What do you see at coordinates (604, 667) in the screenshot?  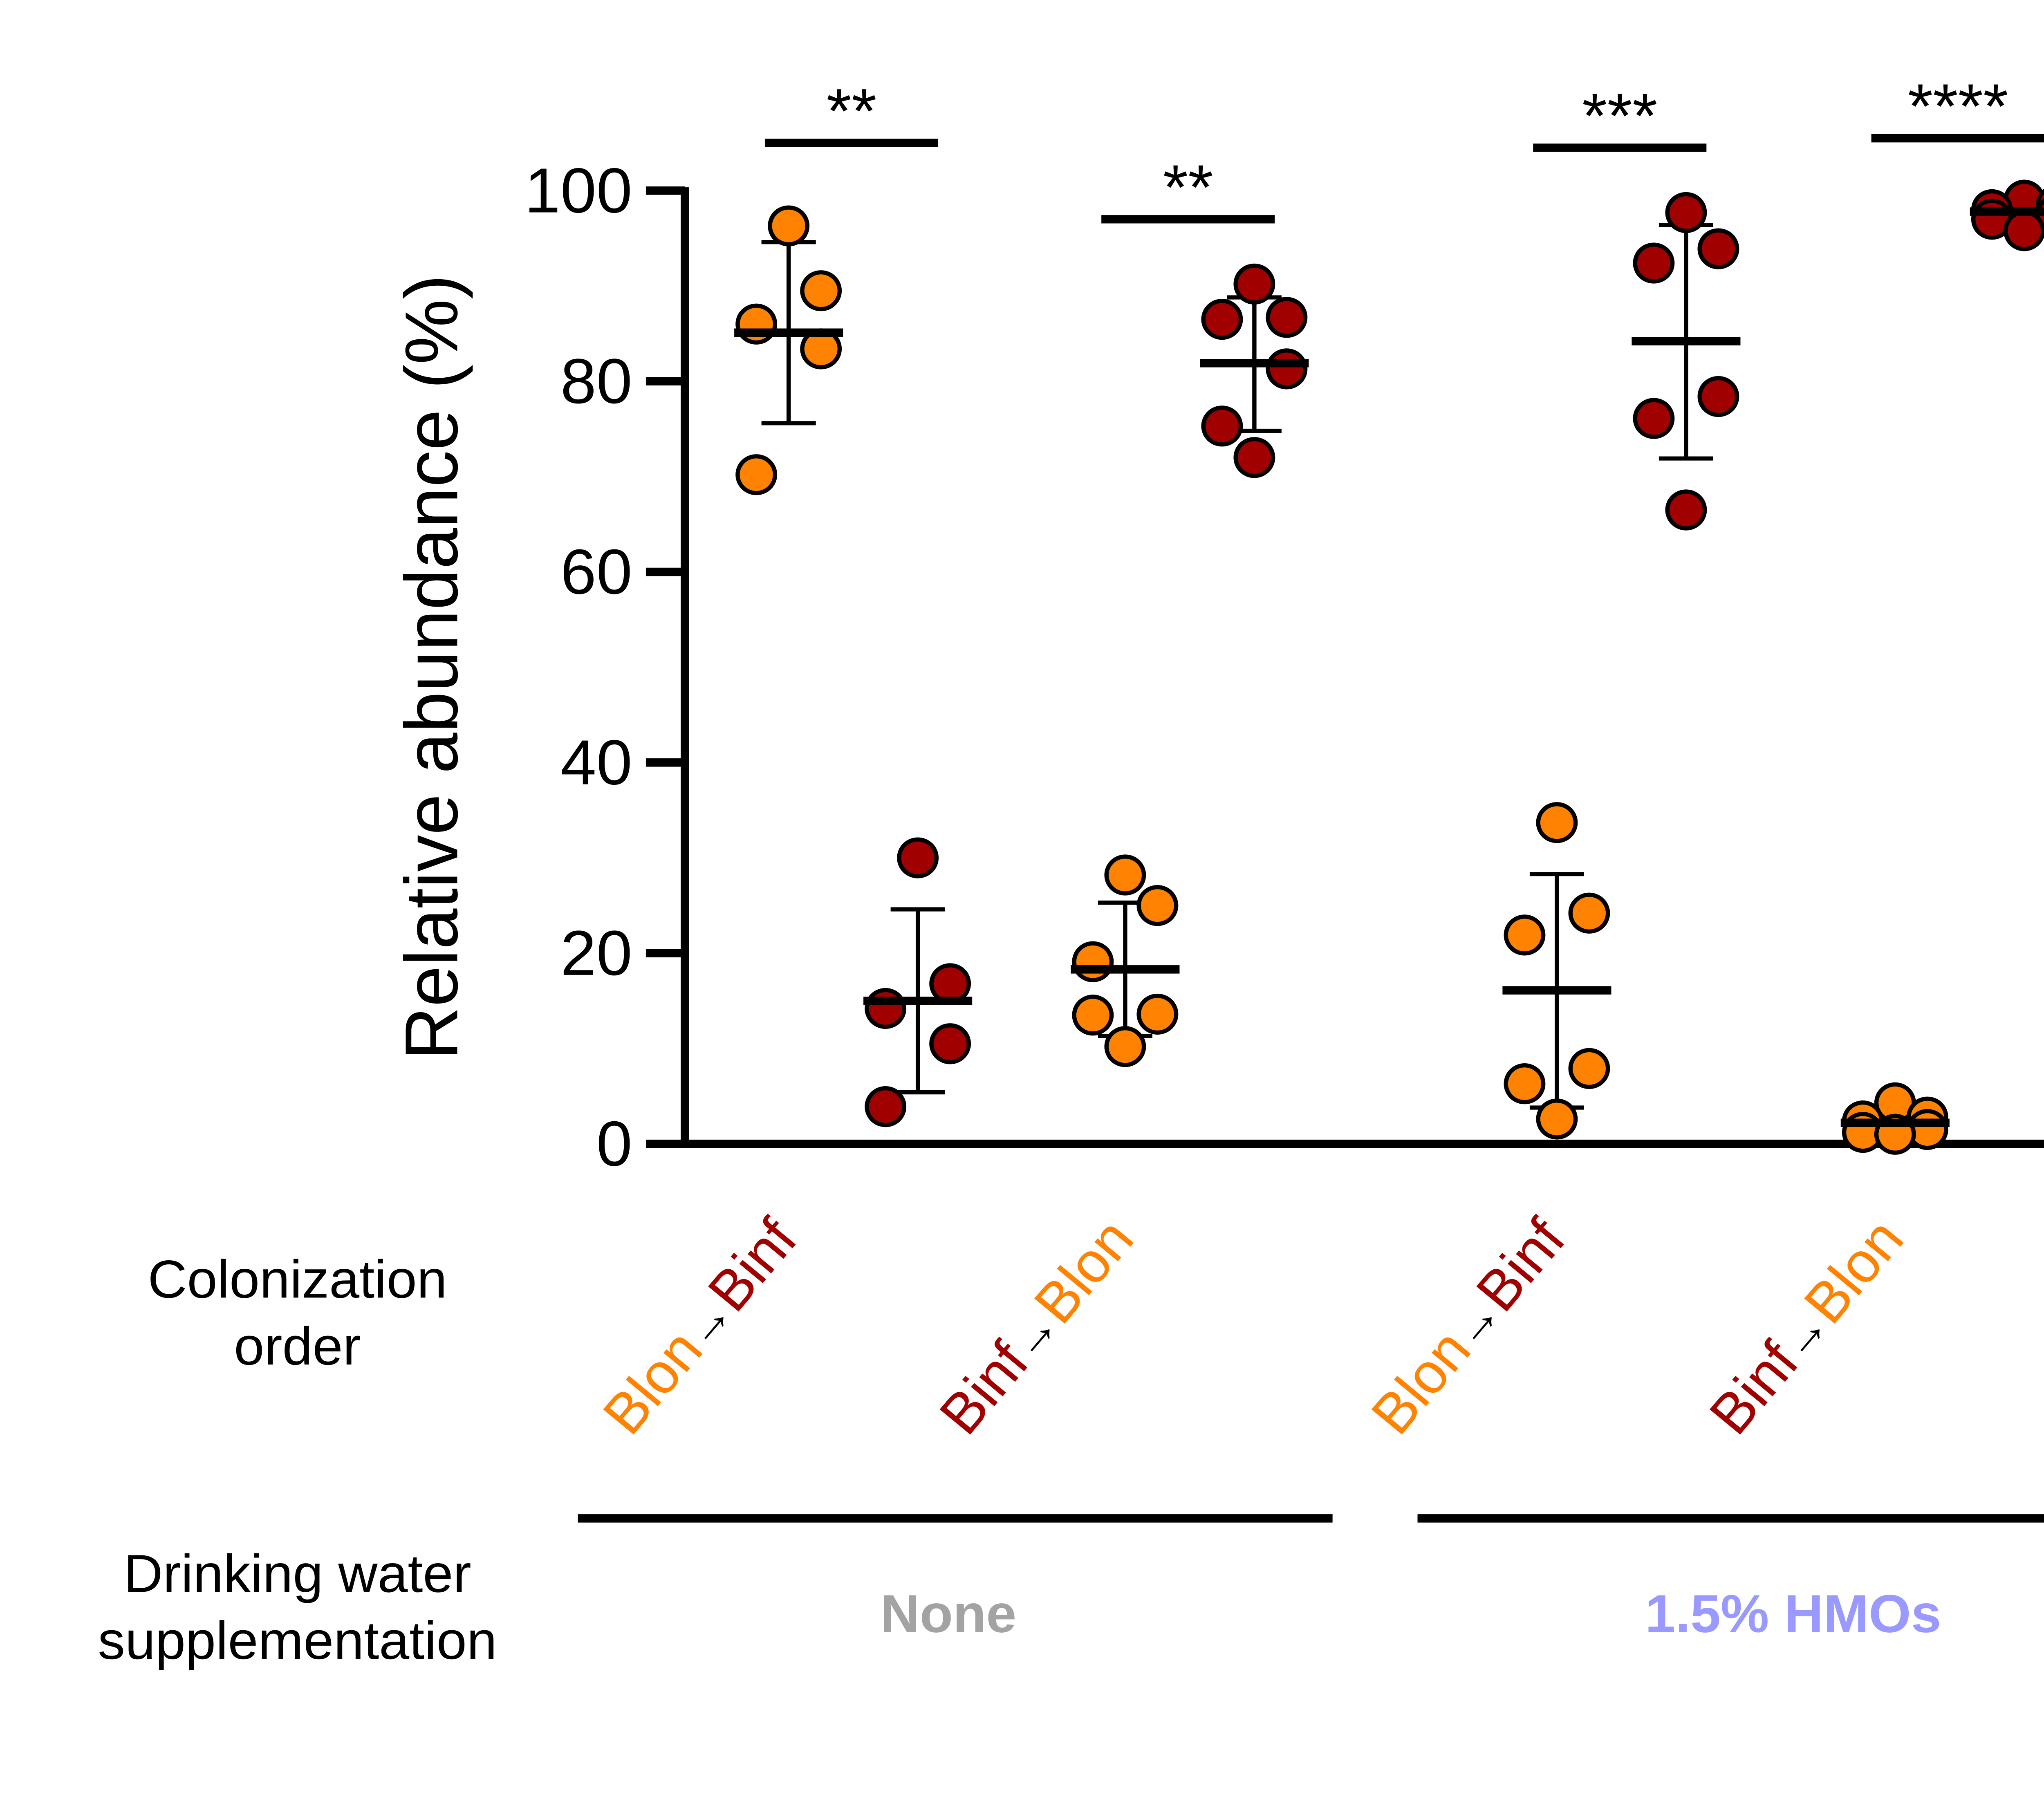 I see `y-ticks: 0 20 40 60 80 100` at bounding box center [604, 667].